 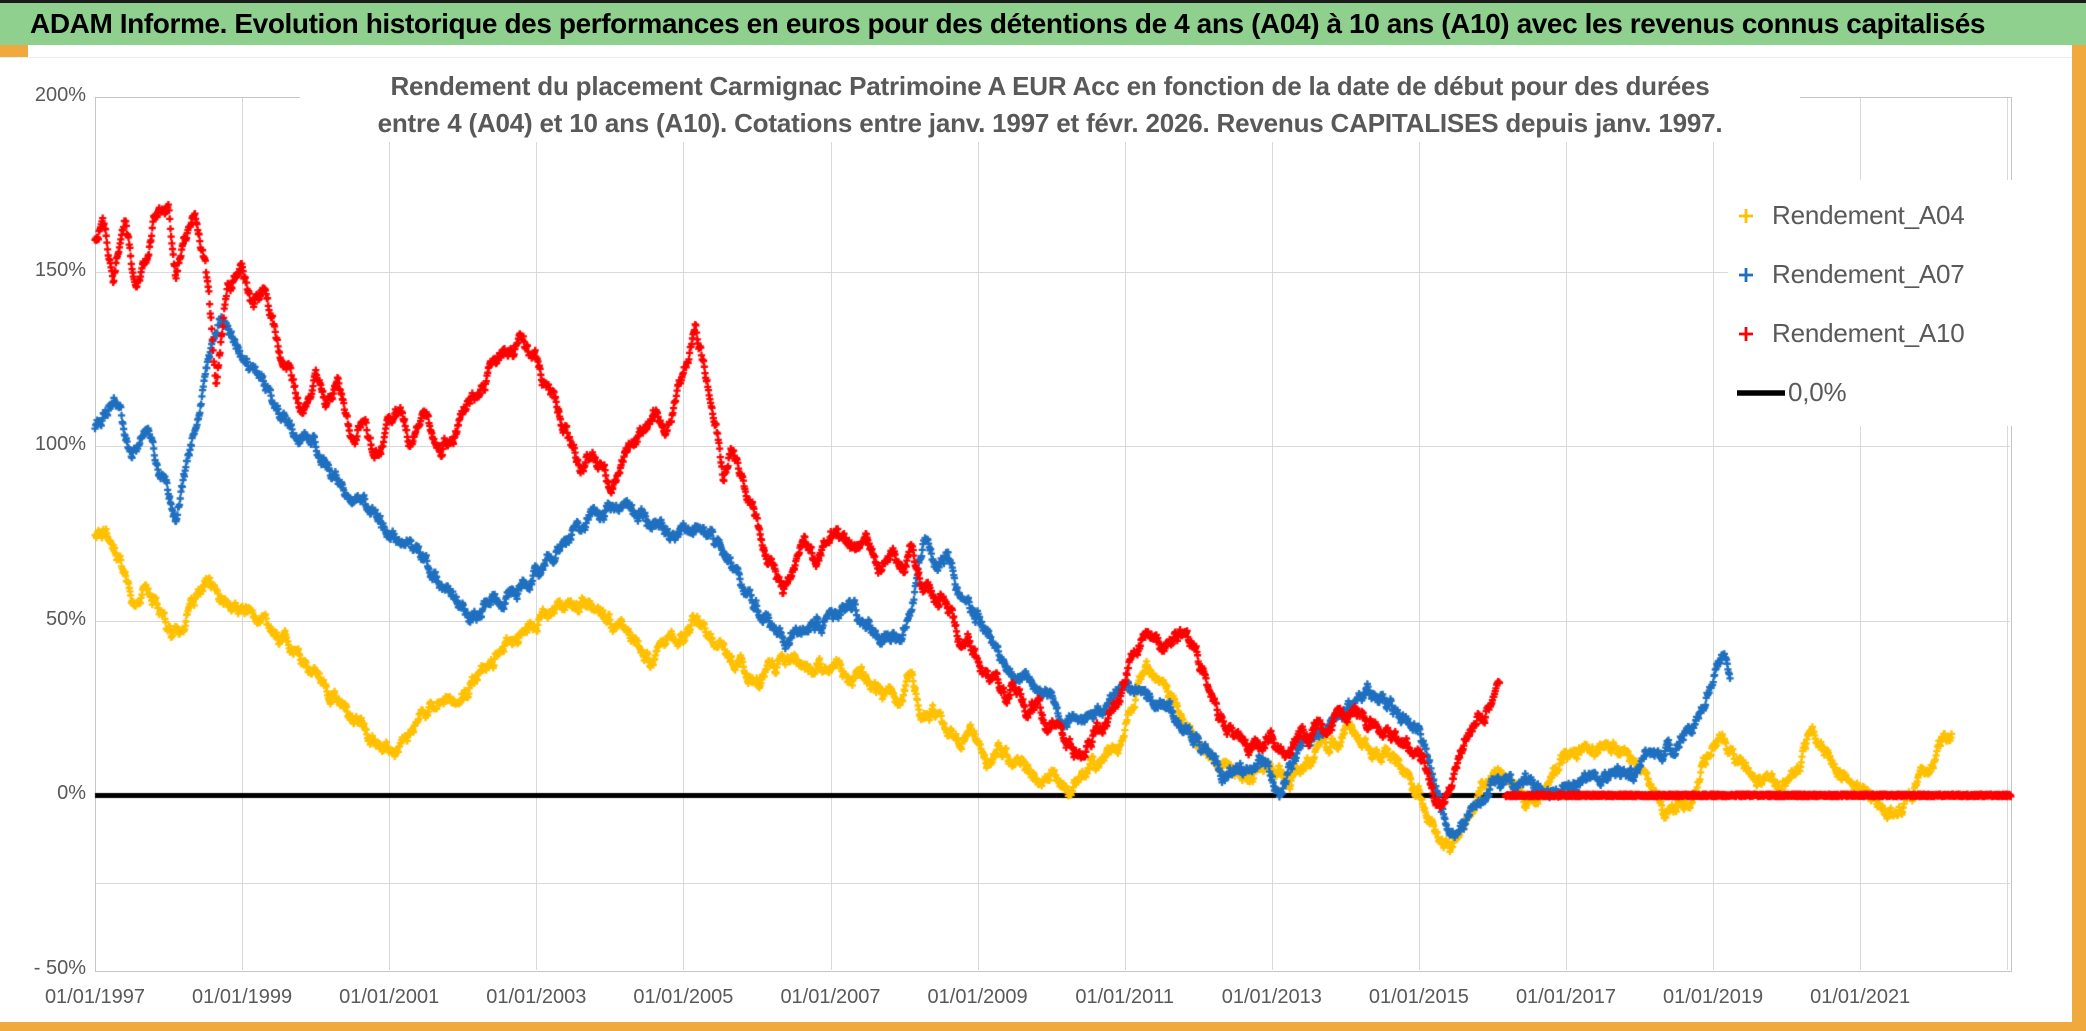 I want to click on legend-label: Rendement_A10, so click(x=1868, y=333).